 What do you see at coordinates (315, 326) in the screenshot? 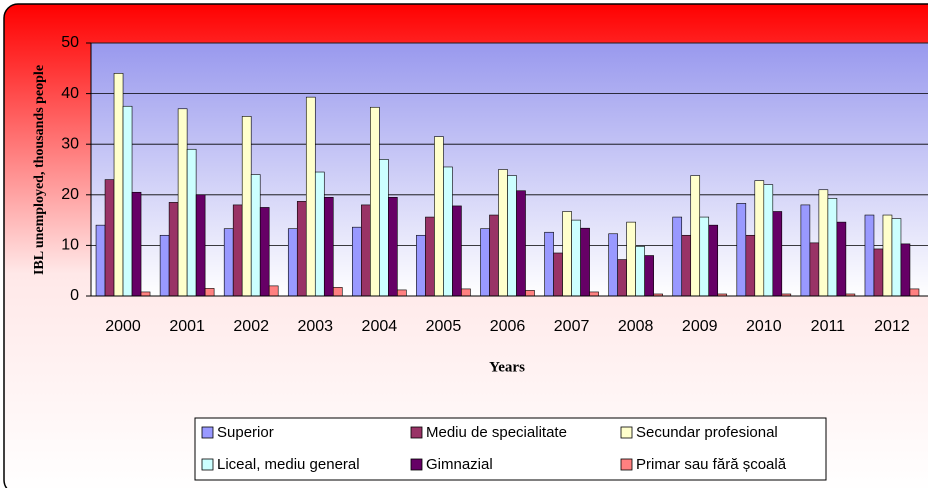
I see `x-tick-label: 2003` at bounding box center [315, 326].